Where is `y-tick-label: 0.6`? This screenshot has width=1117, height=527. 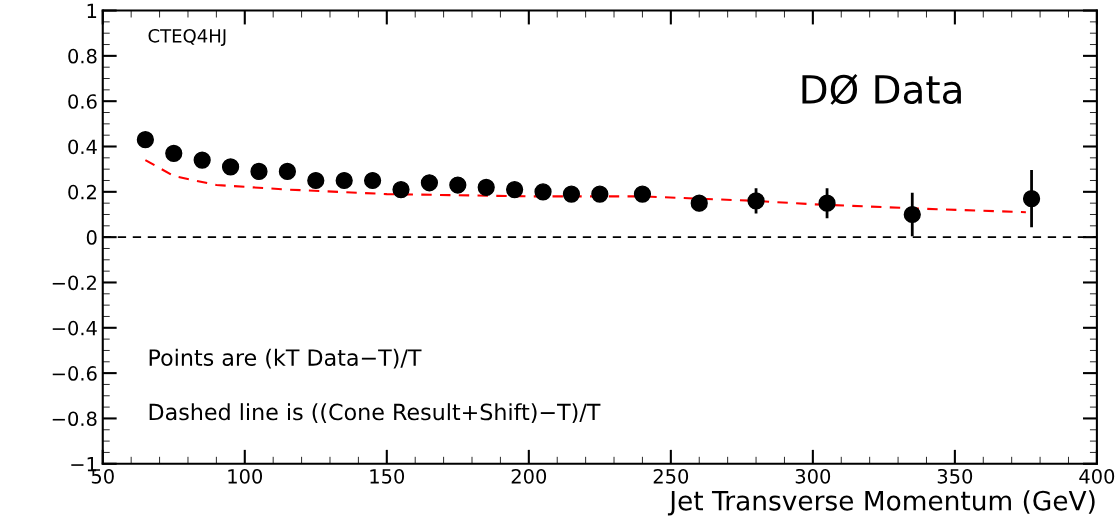 y-tick-label: 0.6 is located at coordinates (82, 101).